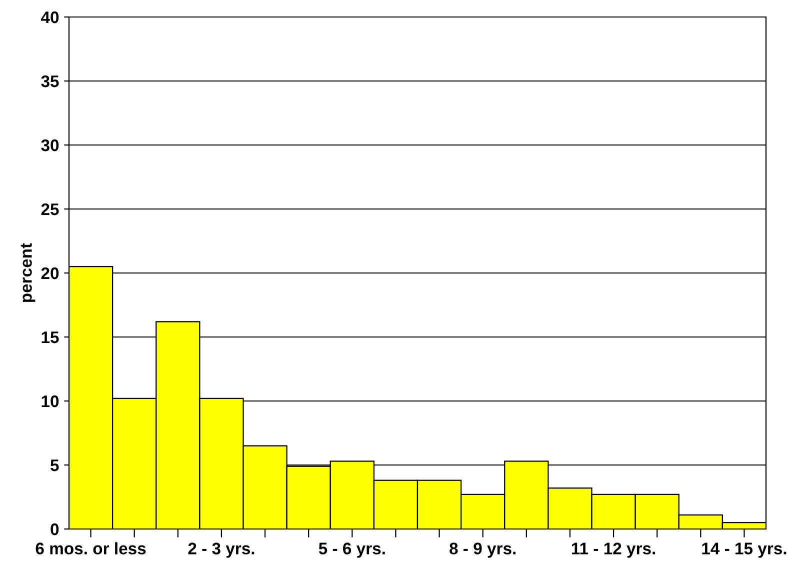 The image size is (809, 575). I want to click on y-tick-label: 0, so click(54, 529).